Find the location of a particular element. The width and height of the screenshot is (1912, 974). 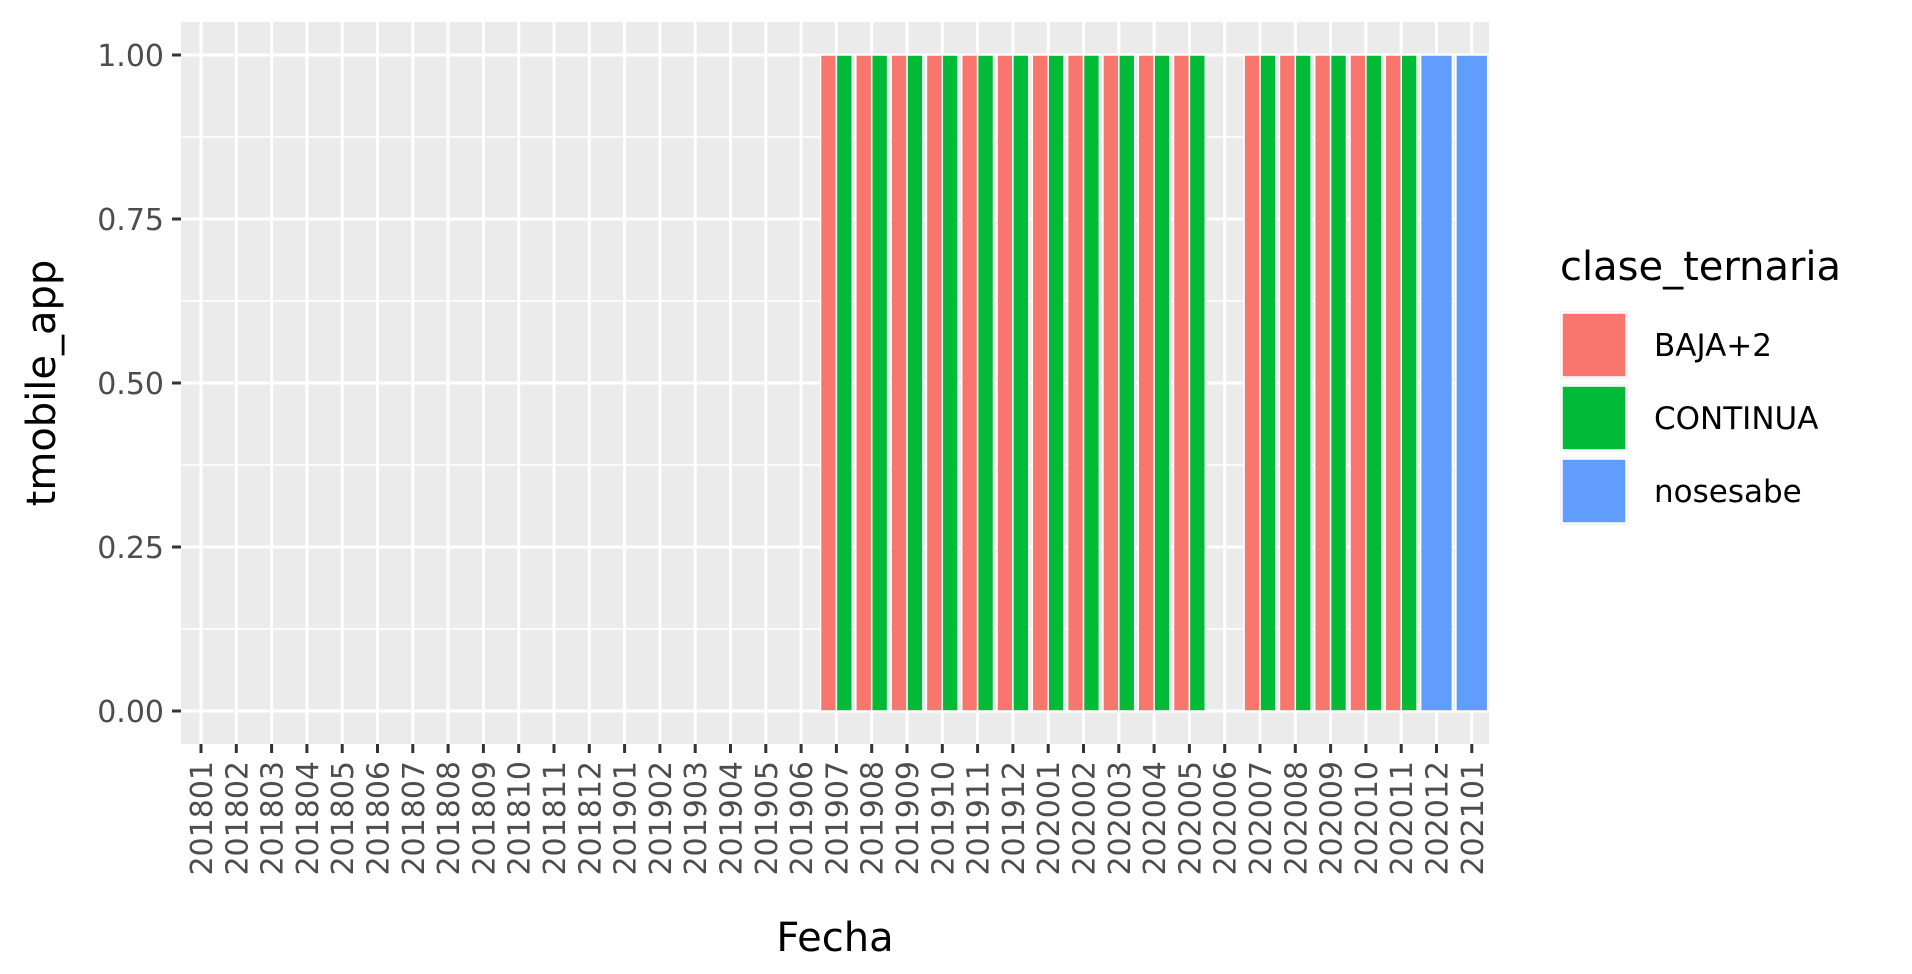

legend-swatch-nosesabe is located at coordinates (1594, 491).